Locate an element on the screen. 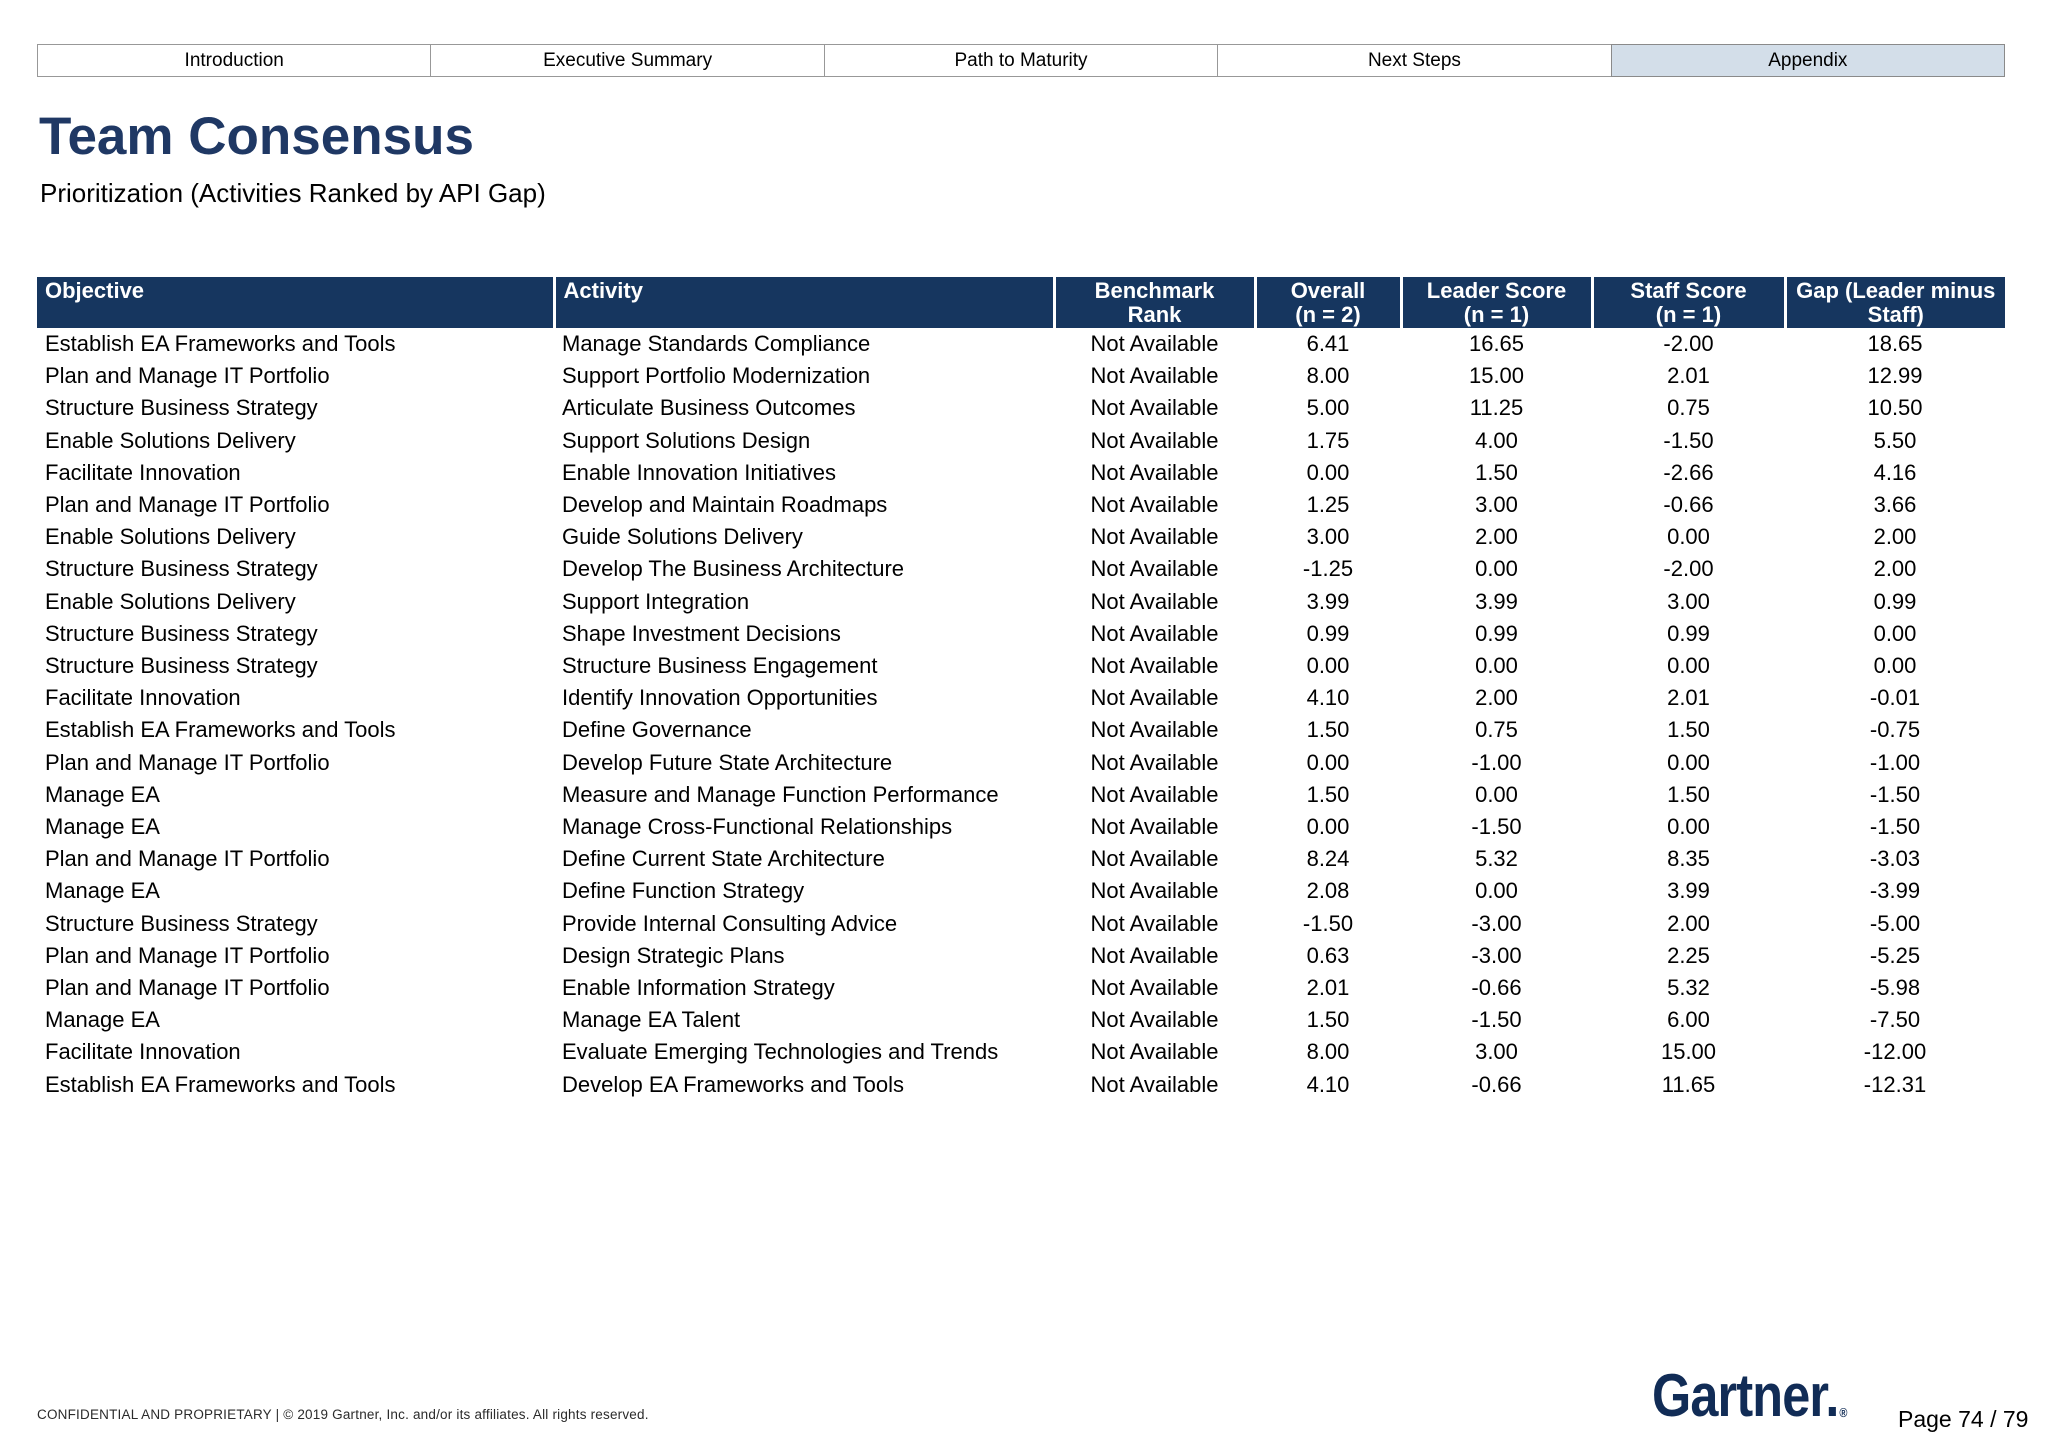 This screenshot has height=1447, width=2048. column-header-line1: Activity is located at coordinates (603, 290).